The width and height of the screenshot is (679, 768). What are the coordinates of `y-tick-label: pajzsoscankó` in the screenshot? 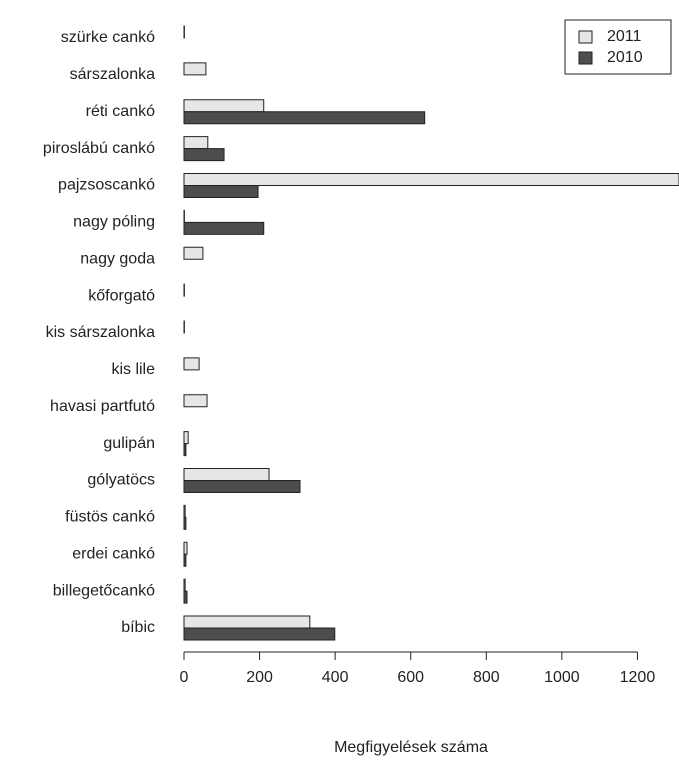 It's located at (106, 185).